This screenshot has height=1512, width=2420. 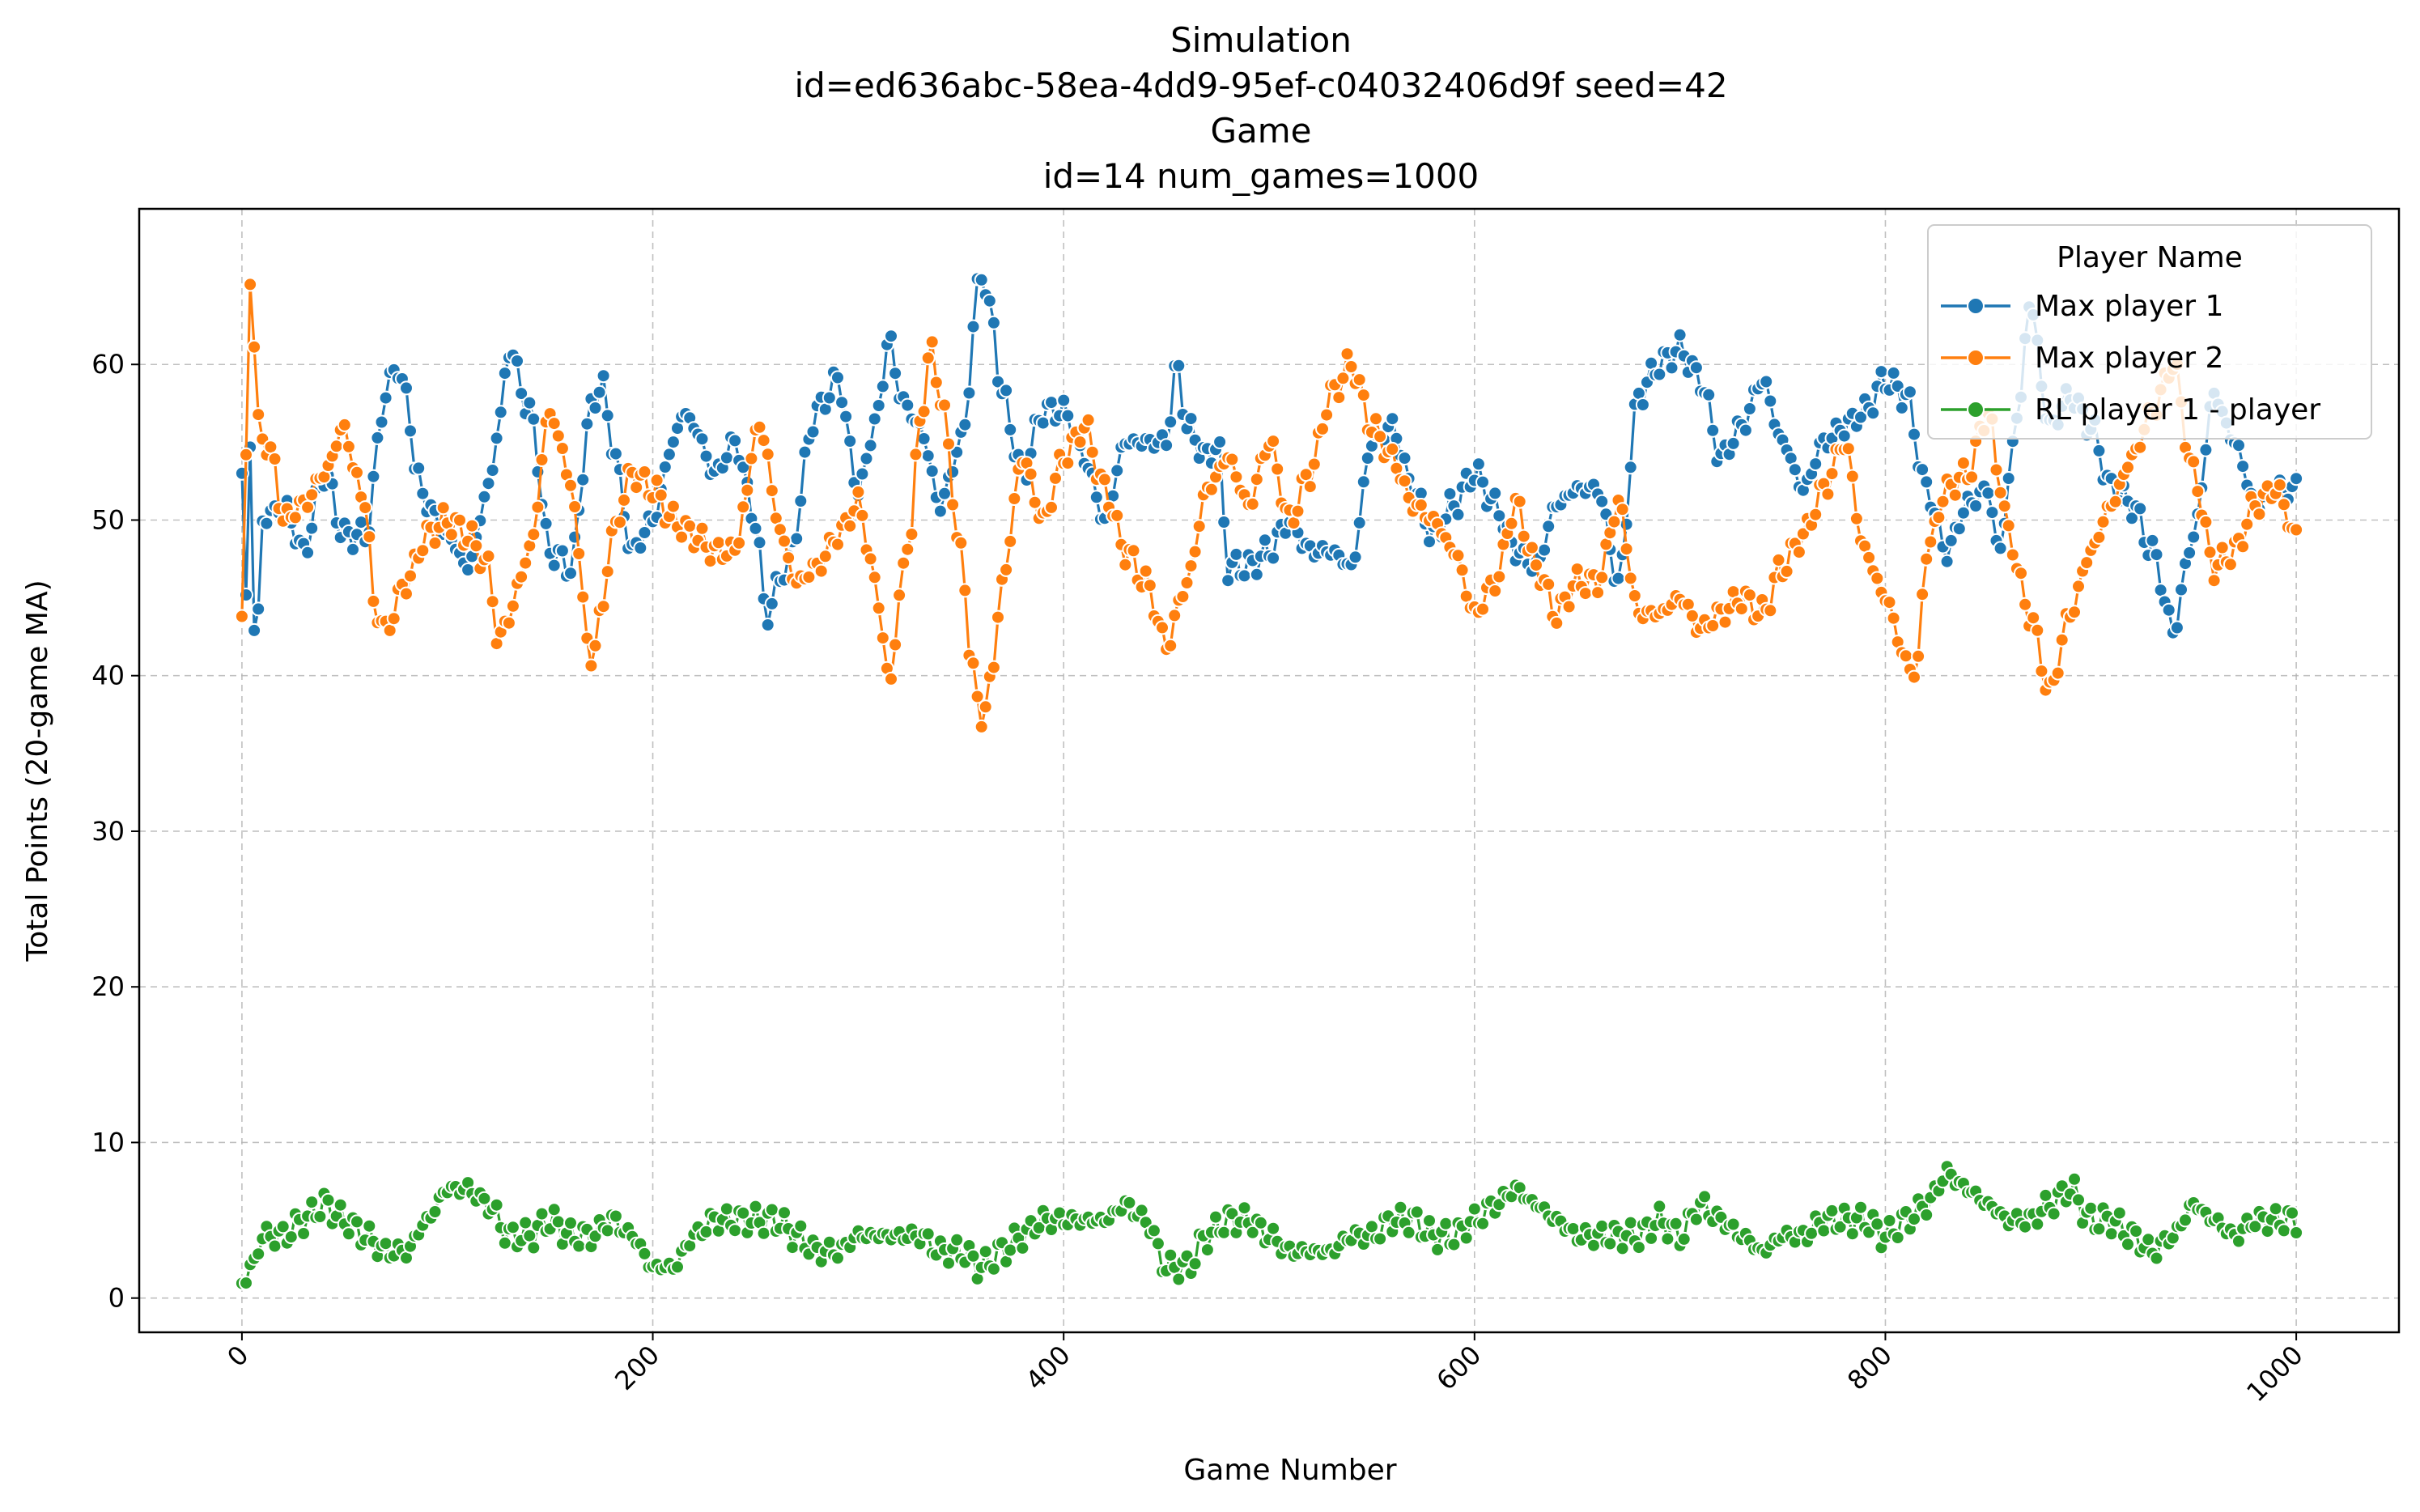 What do you see at coordinates (237, 1356) in the screenshot?
I see `x-tick-label: 0` at bounding box center [237, 1356].